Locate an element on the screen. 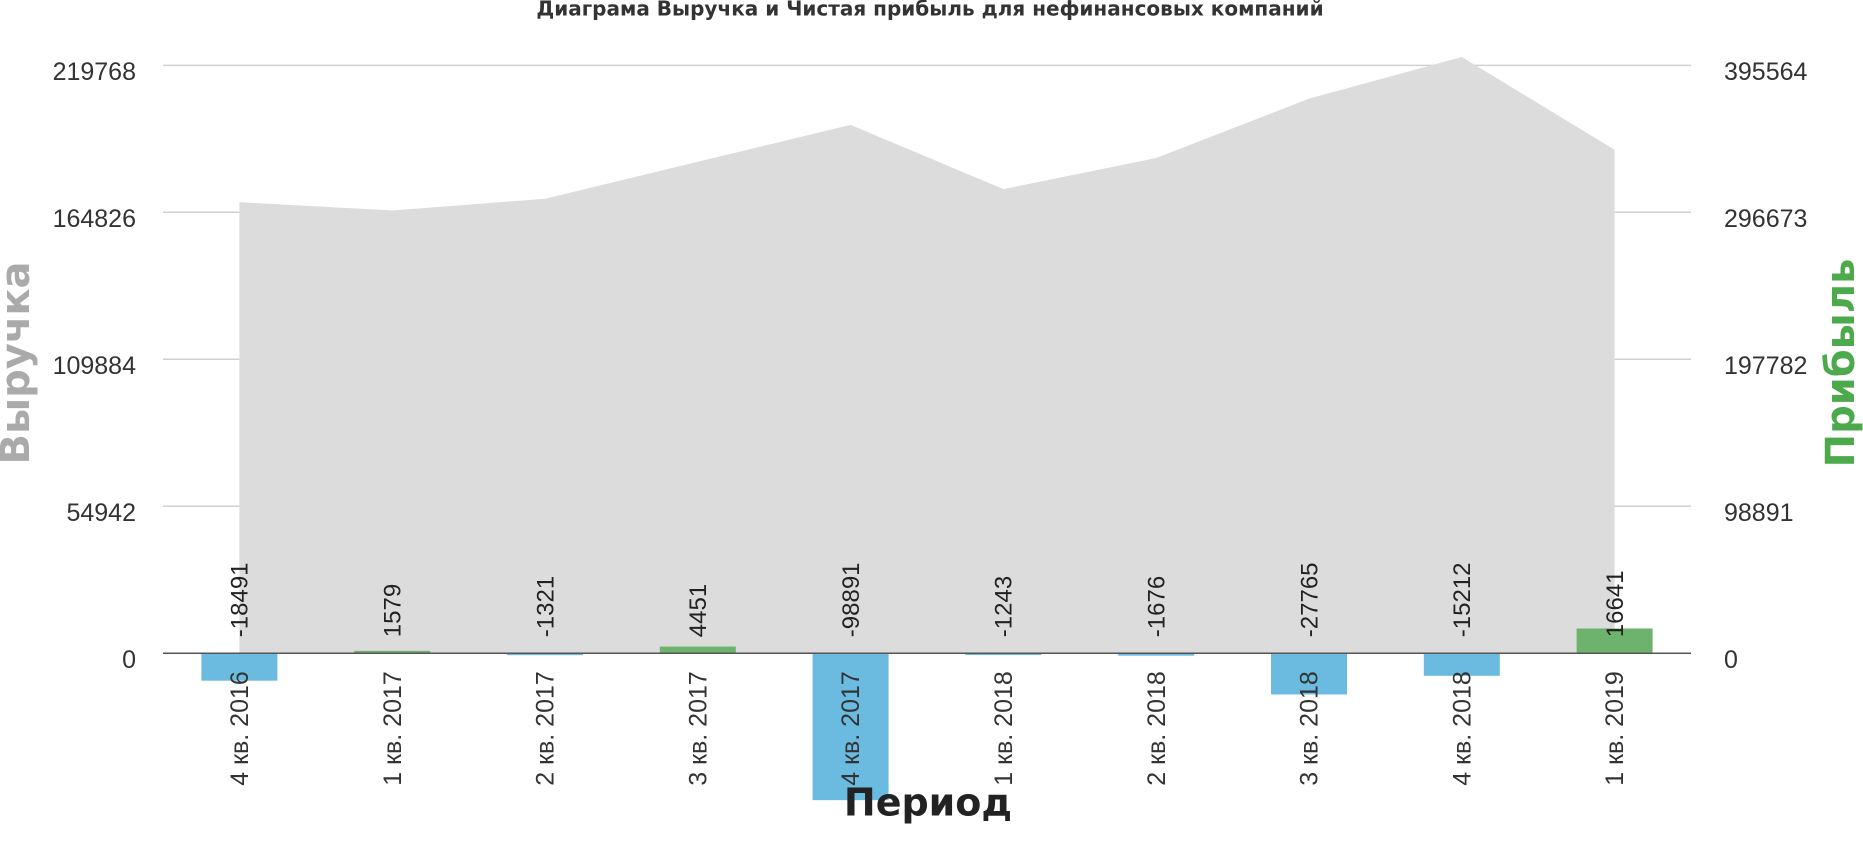 This screenshot has height=842, width=1863. y-tick-label: 0 is located at coordinates (129, 660).